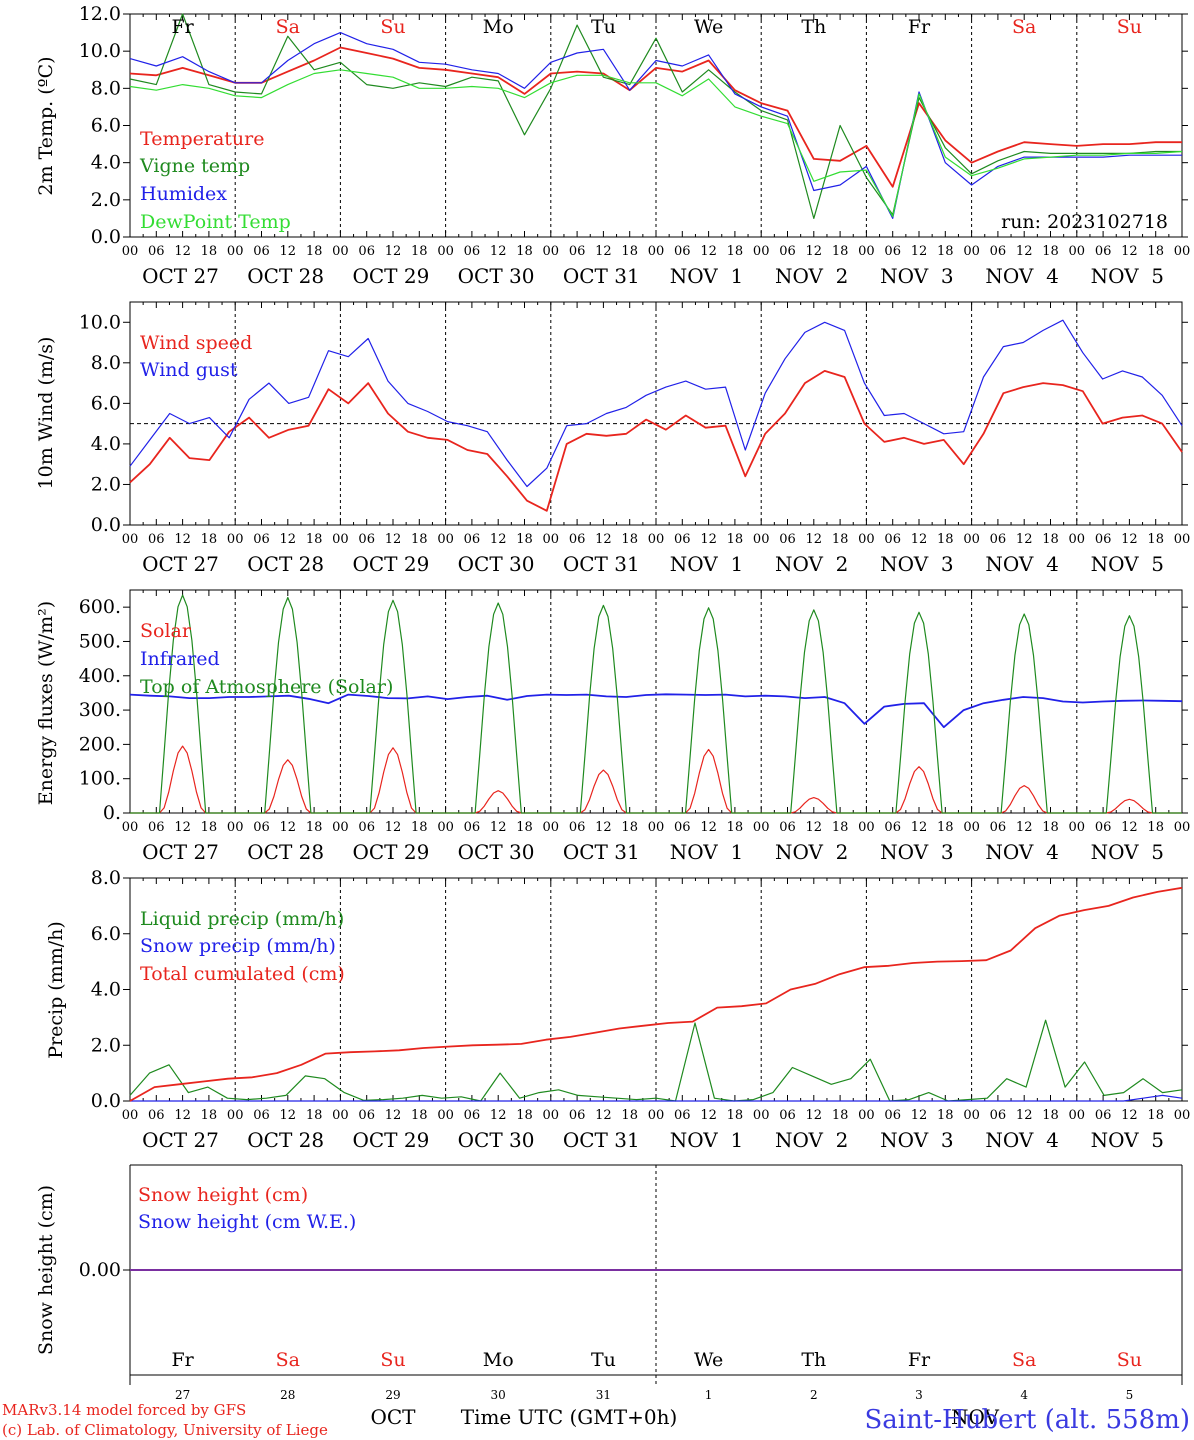 The height and width of the screenshot is (1440, 1194). What do you see at coordinates (100, 641) in the screenshot?
I see `y-tick-label: 500.` at bounding box center [100, 641].